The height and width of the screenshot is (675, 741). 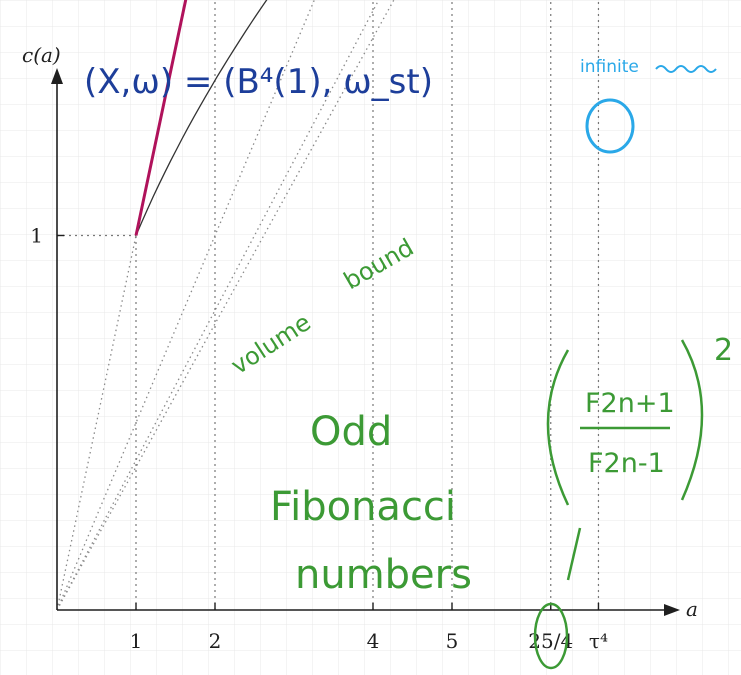 What do you see at coordinates (551, 636) in the screenshot?
I see `tick-25-4-circle` at bounding box center [551, 636].